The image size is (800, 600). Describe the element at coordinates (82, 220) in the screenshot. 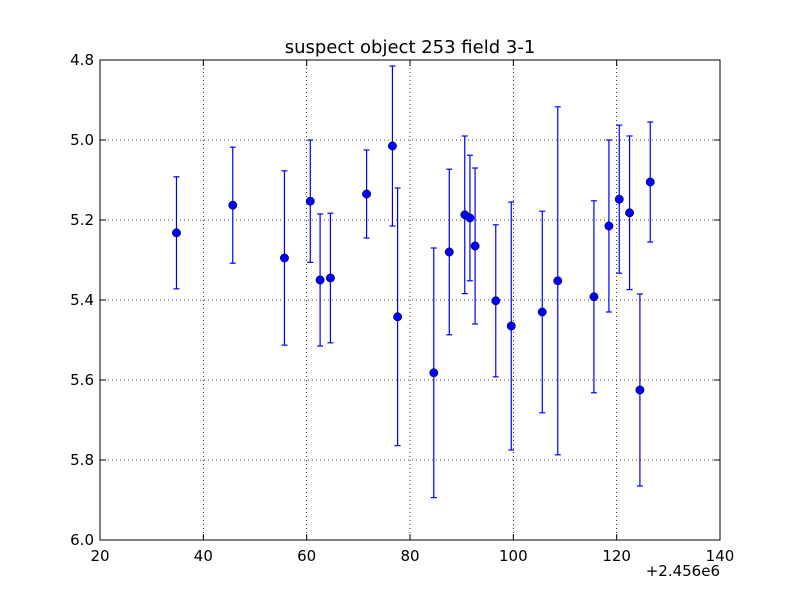

I see `y-tick-label: 5.2` at that location.